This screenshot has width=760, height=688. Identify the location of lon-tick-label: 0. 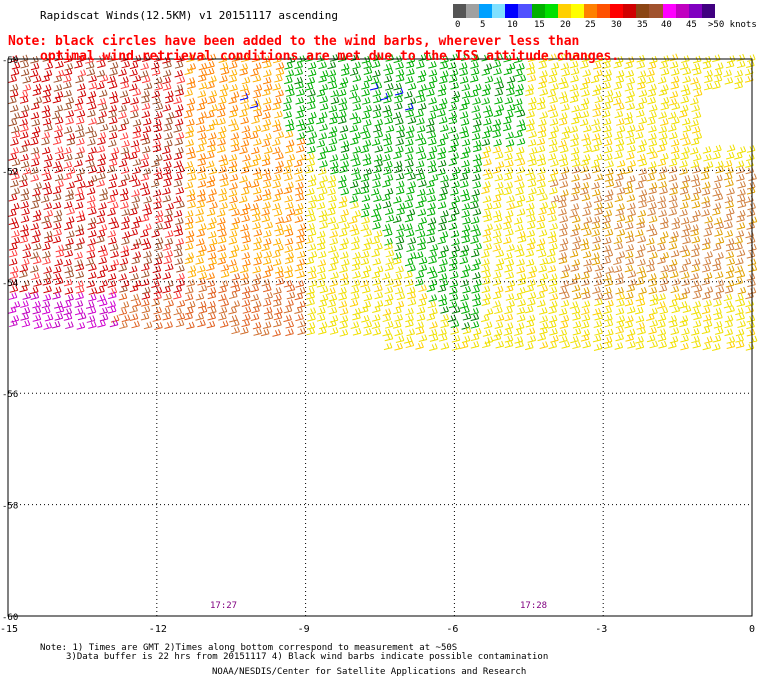
(752, 629).